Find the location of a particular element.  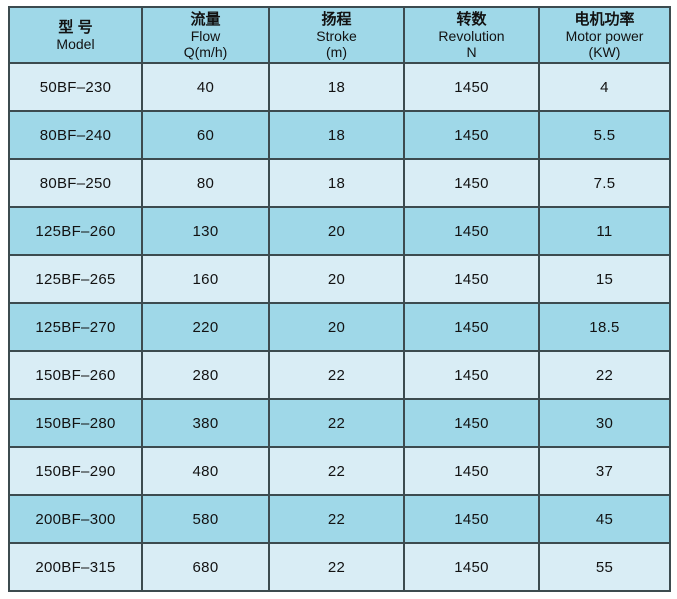

table-row: 150BF–290 480 22 1450 37 is located at coordinates (339, 471).